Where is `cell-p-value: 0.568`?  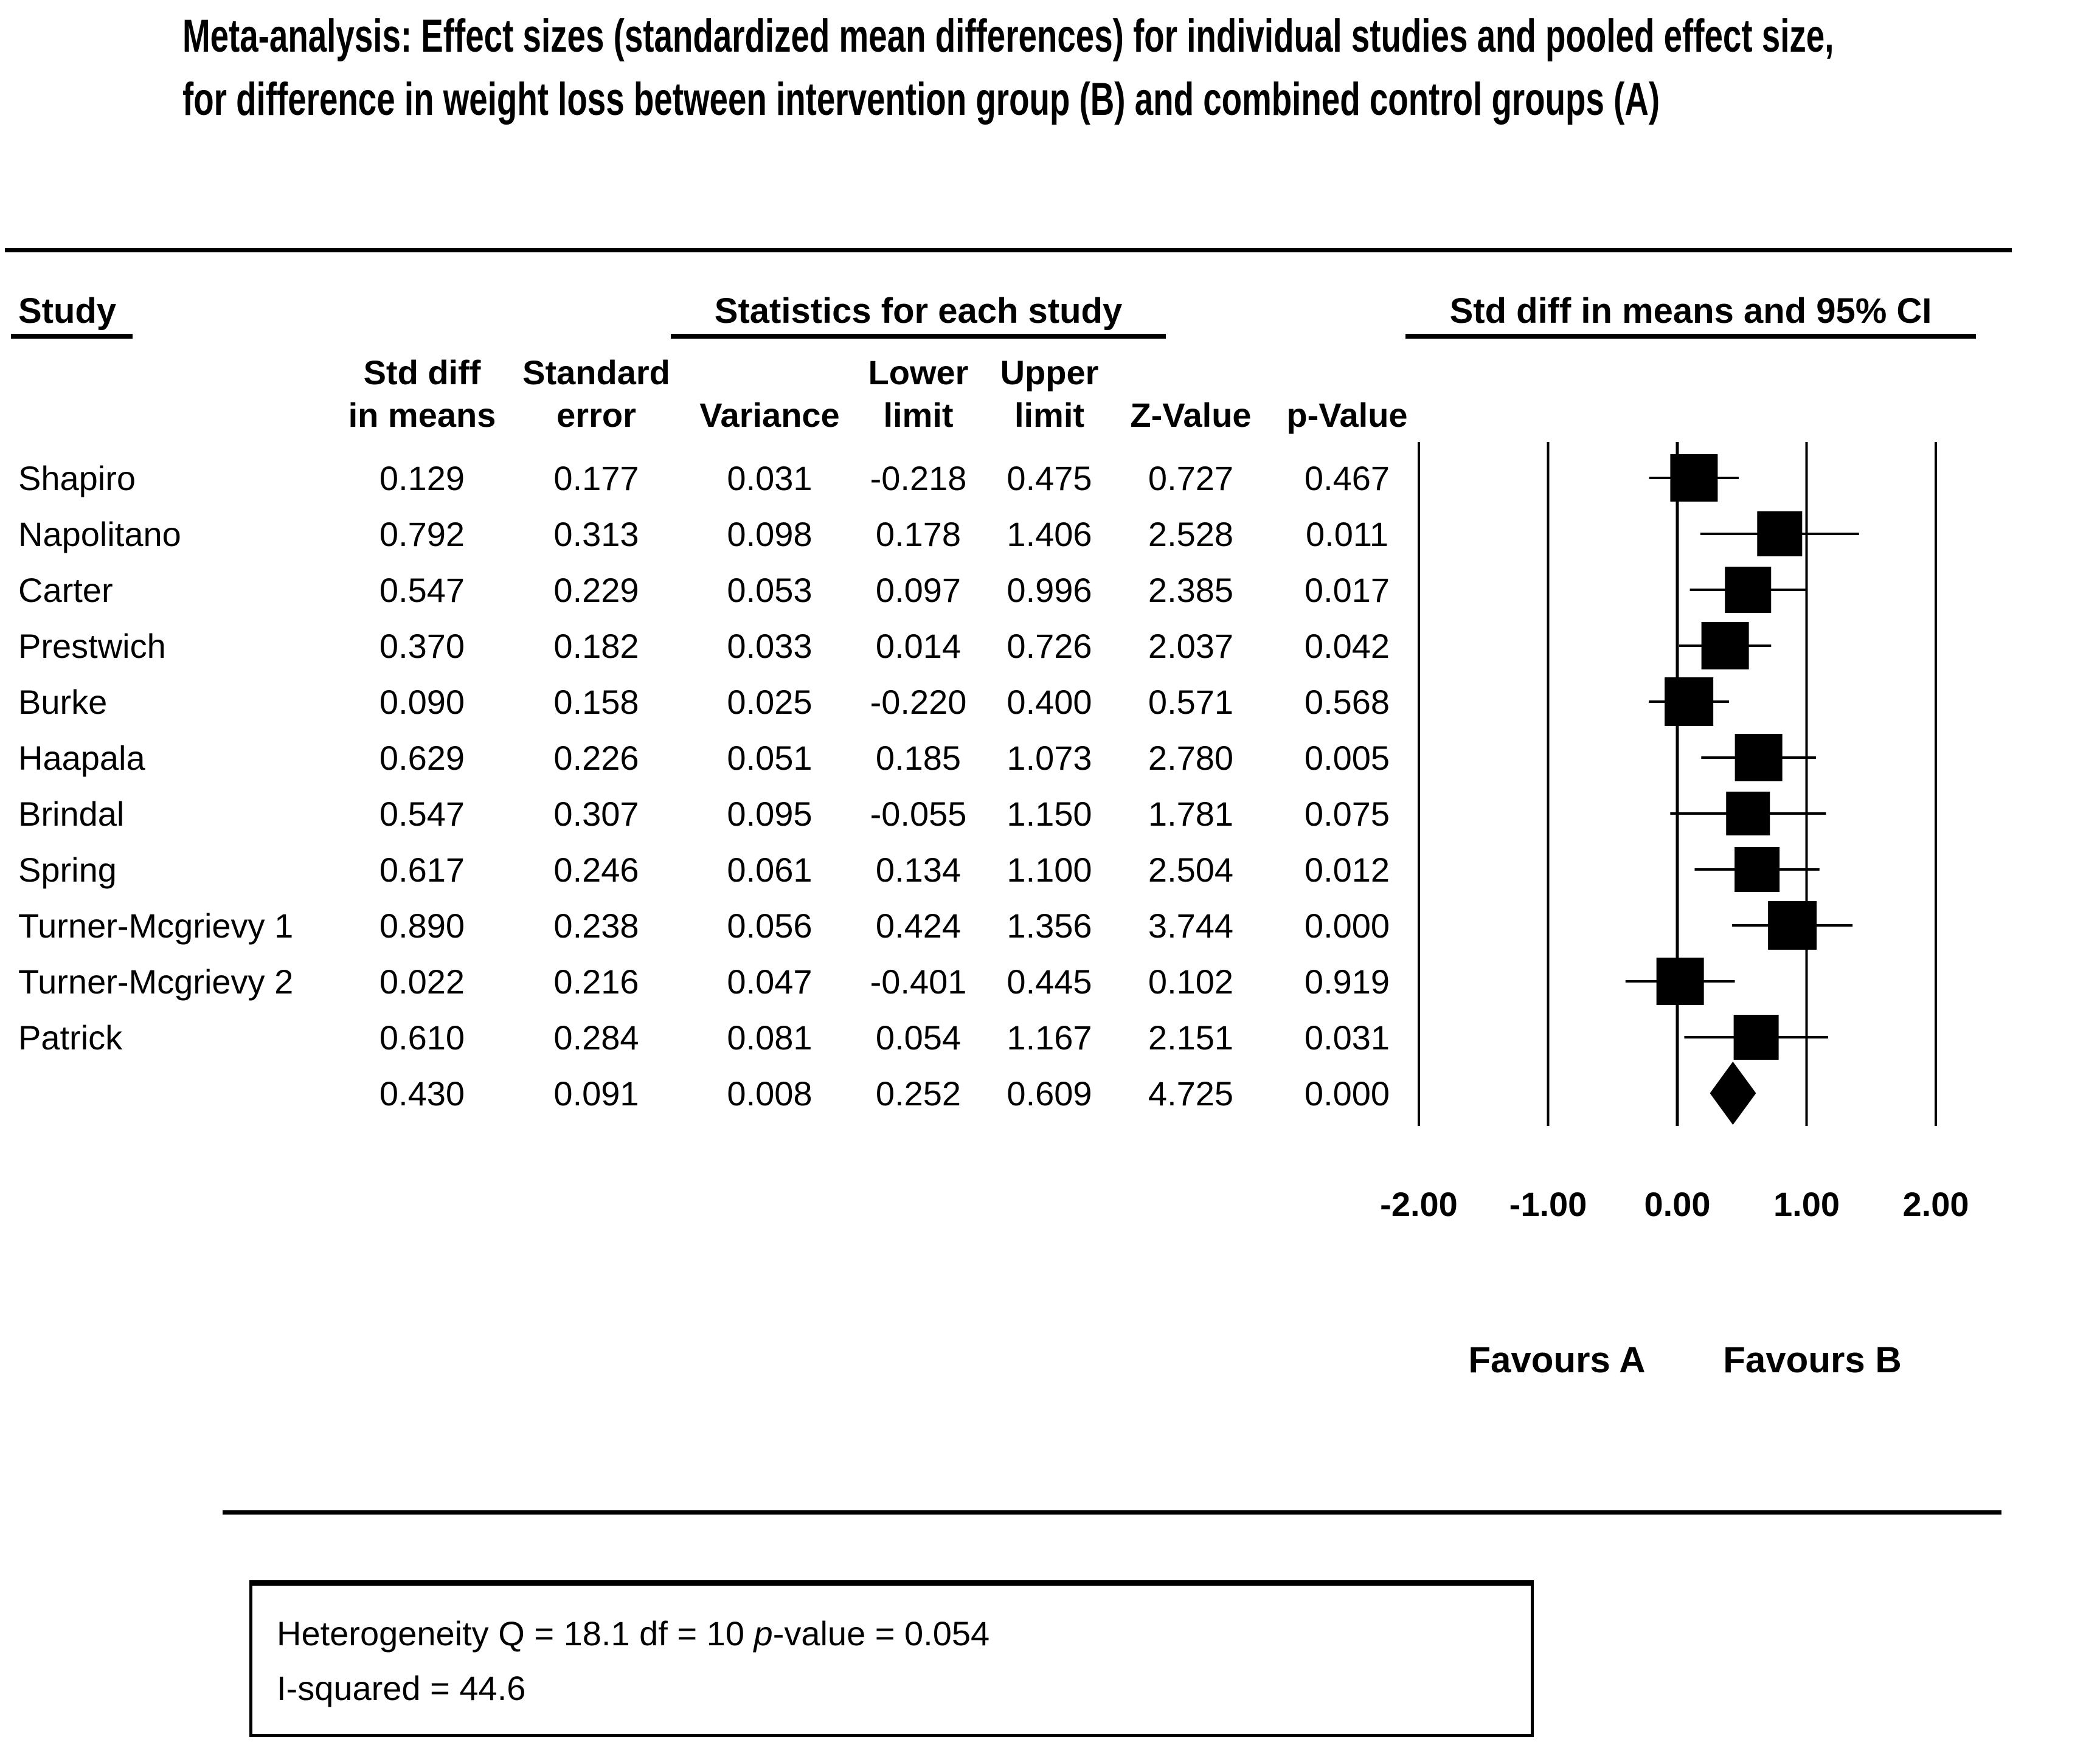
cell-p-value: 0.568 is located at coordinates (1347, 702).